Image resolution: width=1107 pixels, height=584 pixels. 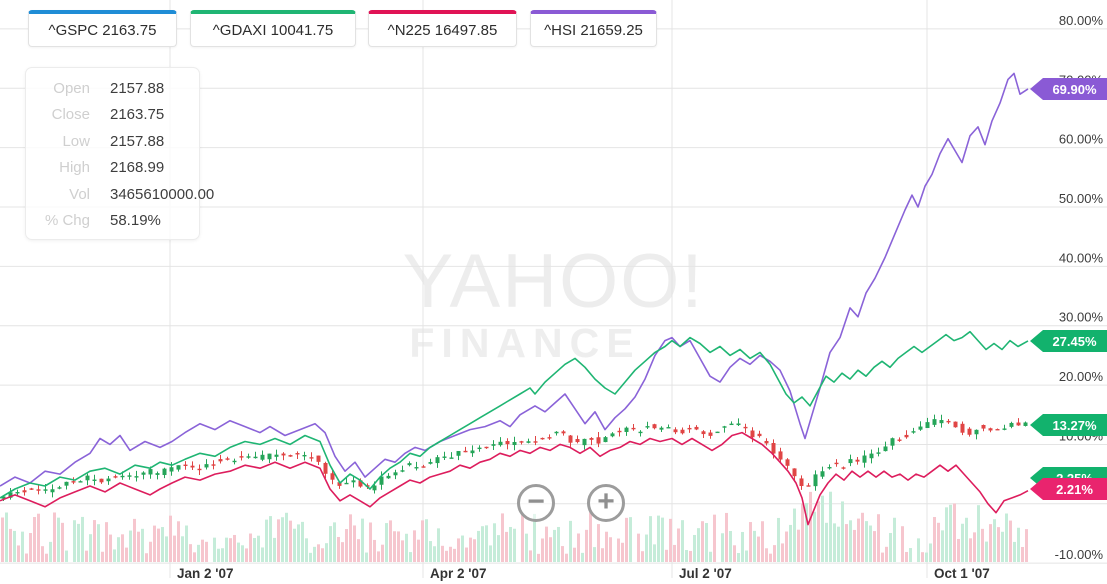 I want to click on x-axis-labels: Jan 2 '07 Apr 2 '07 Jul 2 '07 Oct 1 '07, so click(x=583, y=573).